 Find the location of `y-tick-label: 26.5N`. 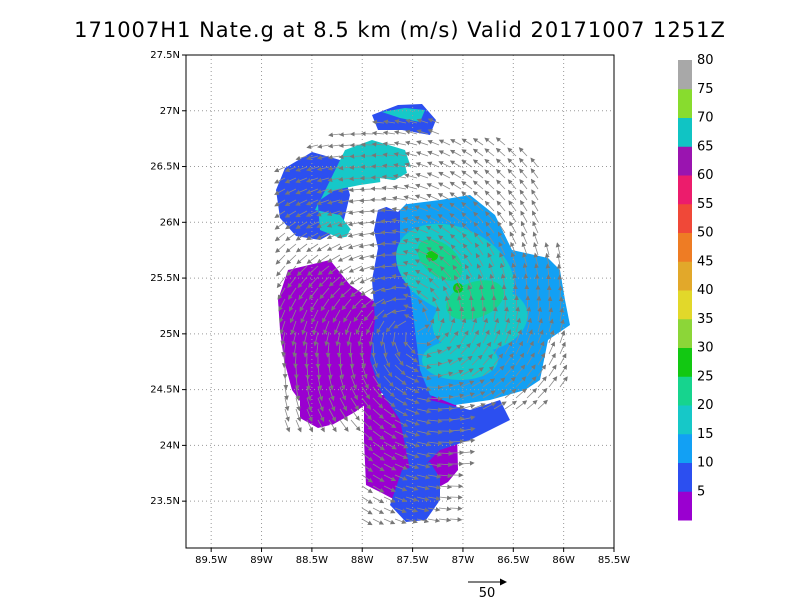

y-tick-label: 26.5N is located at coordinates (165, 167).